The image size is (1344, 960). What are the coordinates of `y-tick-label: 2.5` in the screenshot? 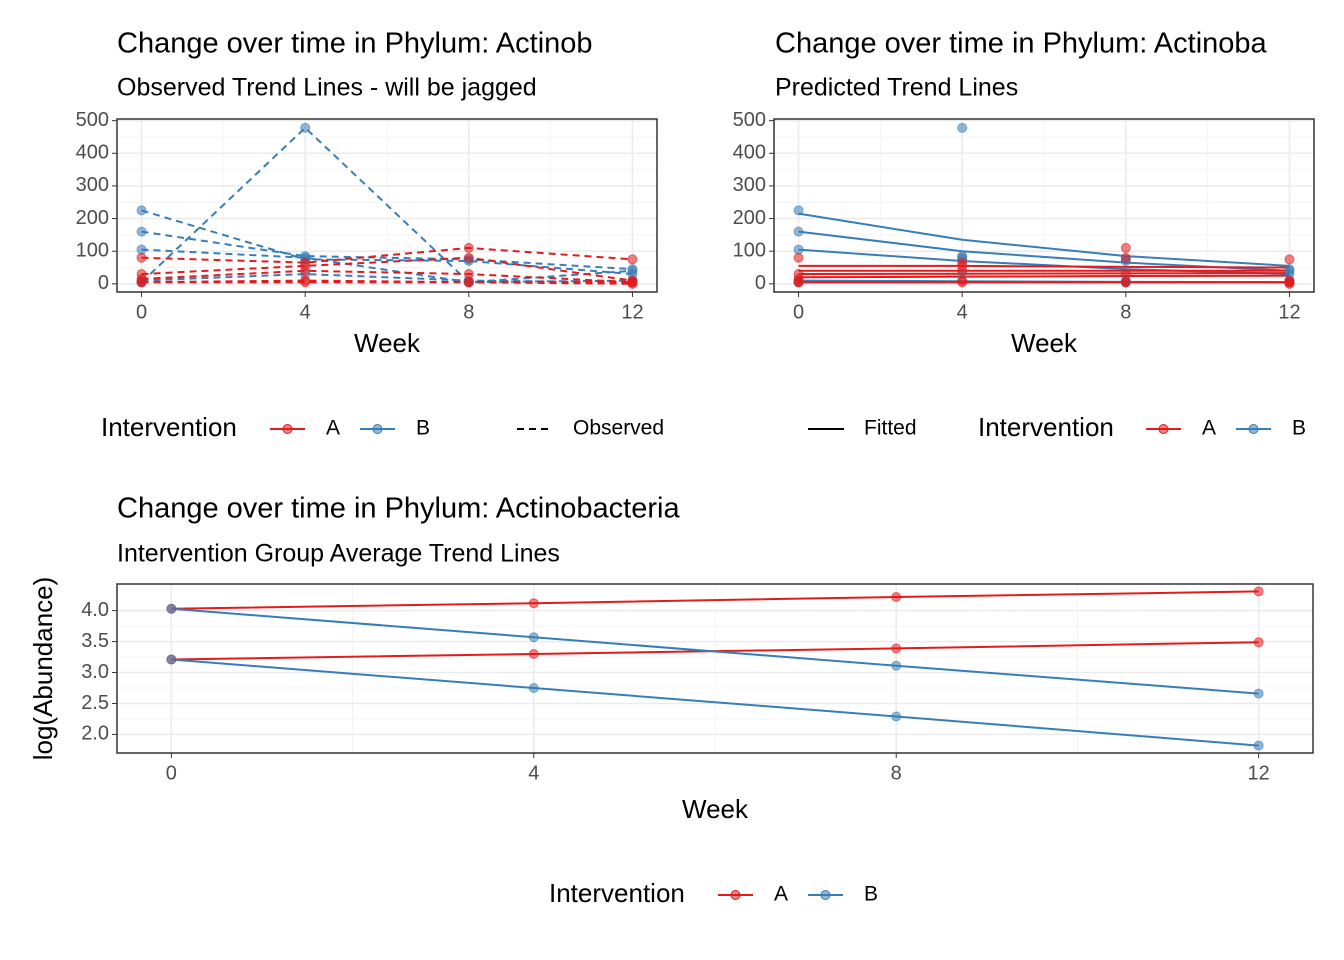 It's located at (95, 703).